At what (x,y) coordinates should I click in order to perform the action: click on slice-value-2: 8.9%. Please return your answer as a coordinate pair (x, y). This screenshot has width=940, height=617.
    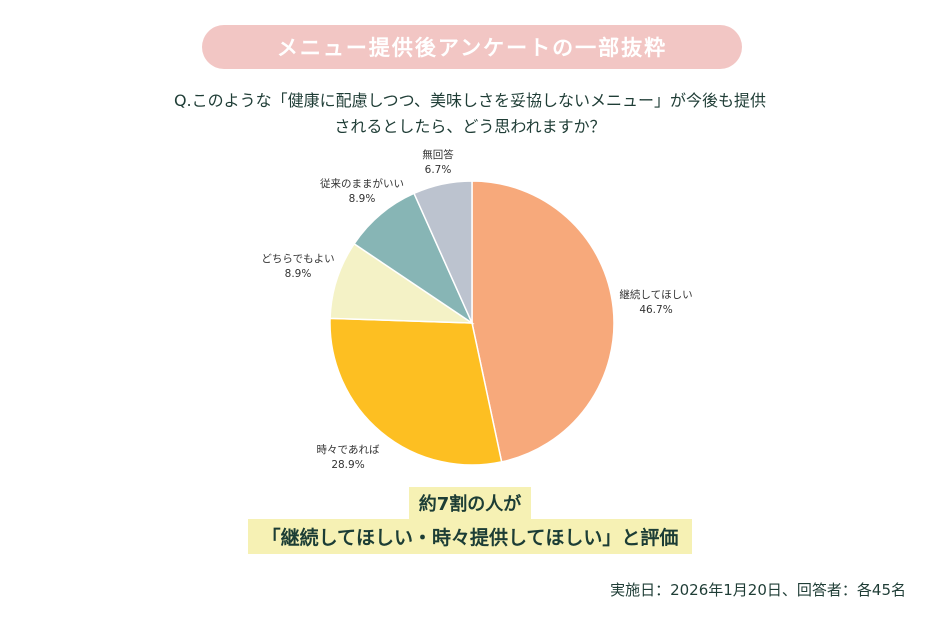
    Looking at the image, I should click on (298, 274).